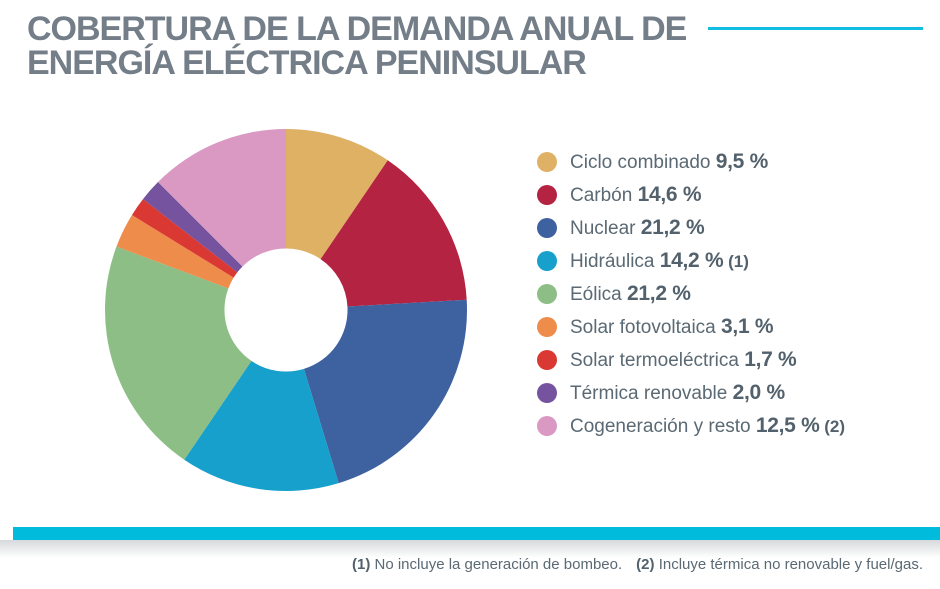 Image resolution: width=940 pixels, height=589 pixels. I want to click on donut-segment-t-rmica-renovable, so click(192, 227).